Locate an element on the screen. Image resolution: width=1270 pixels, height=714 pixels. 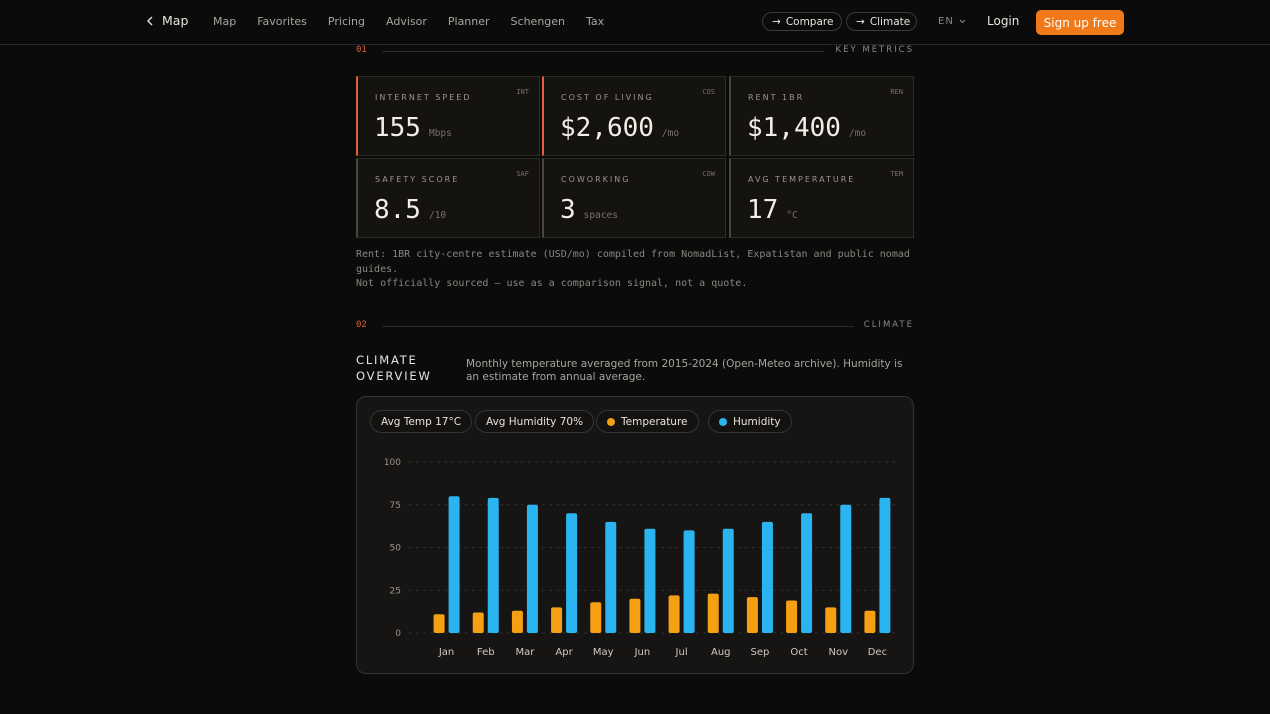
section-label: KEY METRICS is located at coordinates (874, 50).